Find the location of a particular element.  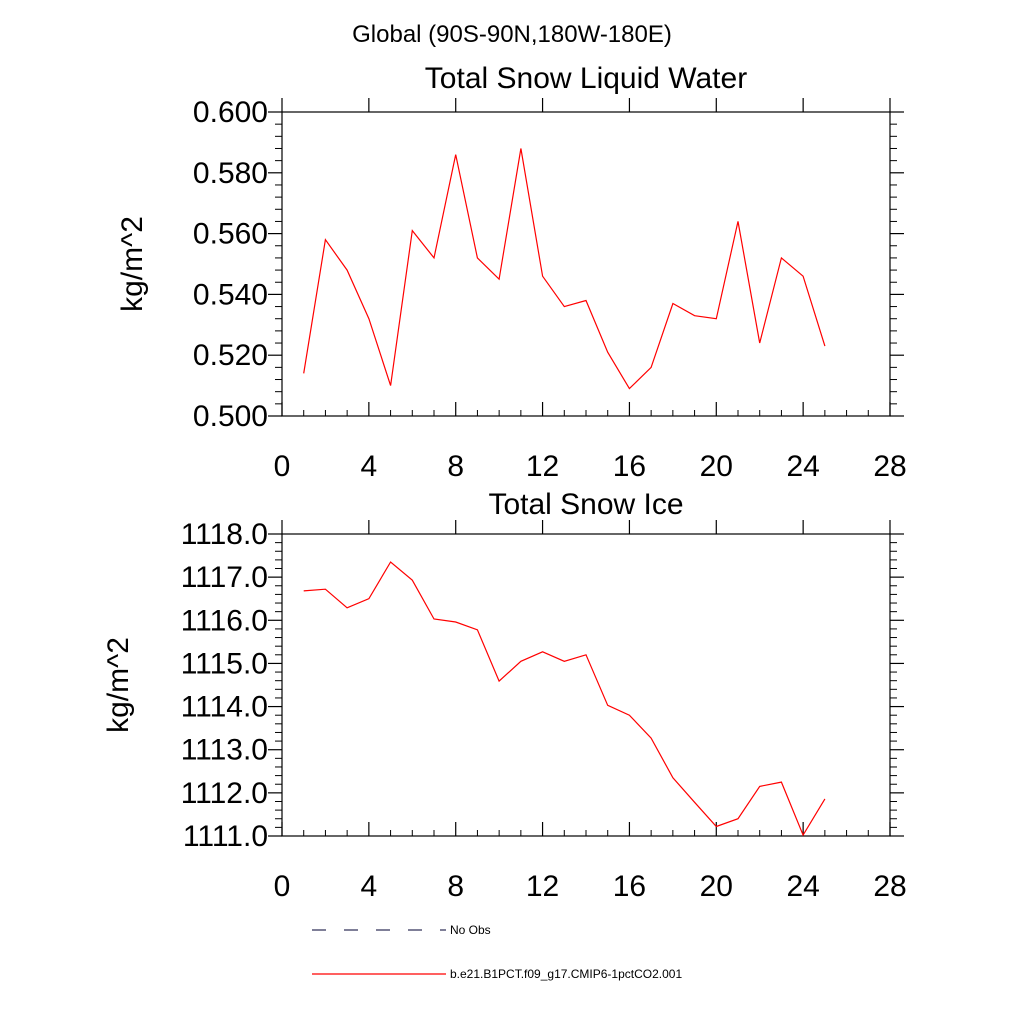

chart-title: Total Snow Ice is located at coordinates (585, 504).